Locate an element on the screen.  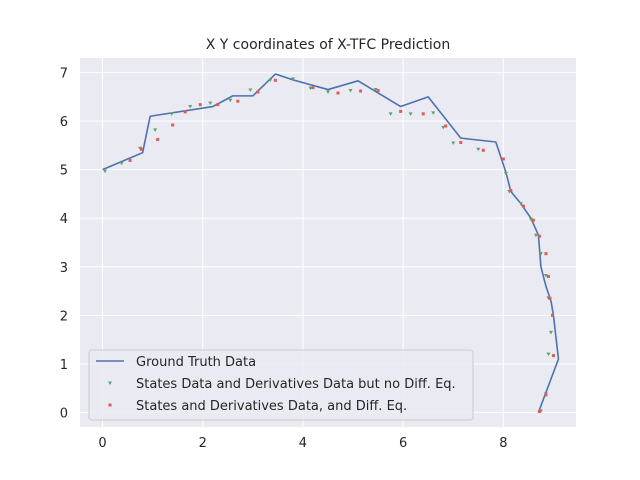
chart-title: X Y coordinates of X-TFC Prediction is located at coordinates (328, 45).